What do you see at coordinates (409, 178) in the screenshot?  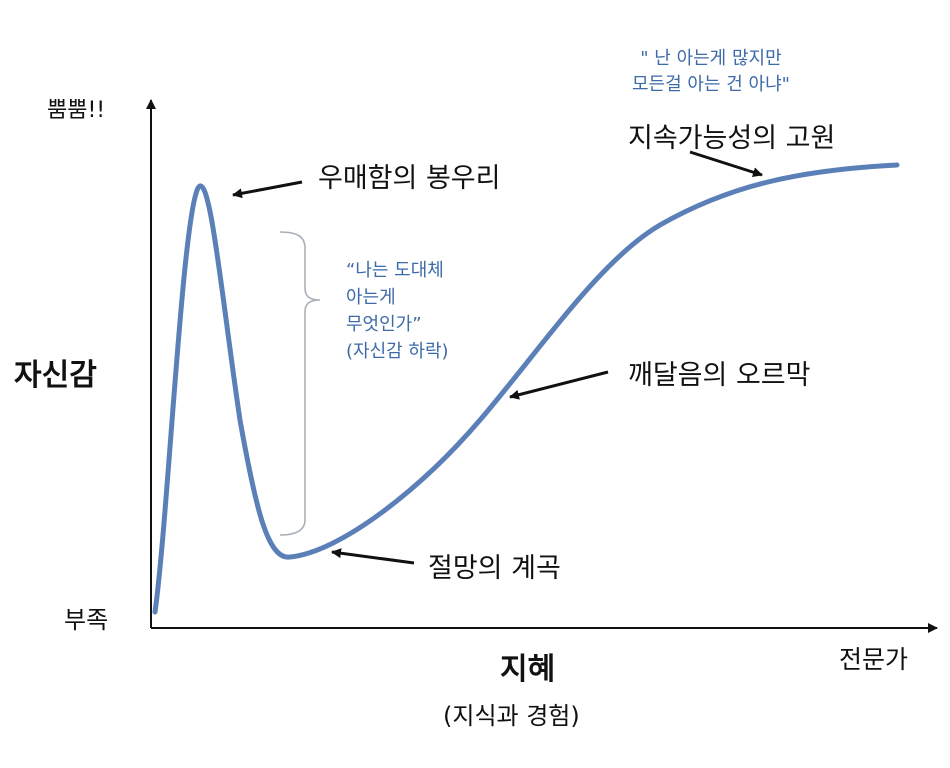 I see `annotation-peak: 우매함의 봉우리` at bounding box center [409, 178].